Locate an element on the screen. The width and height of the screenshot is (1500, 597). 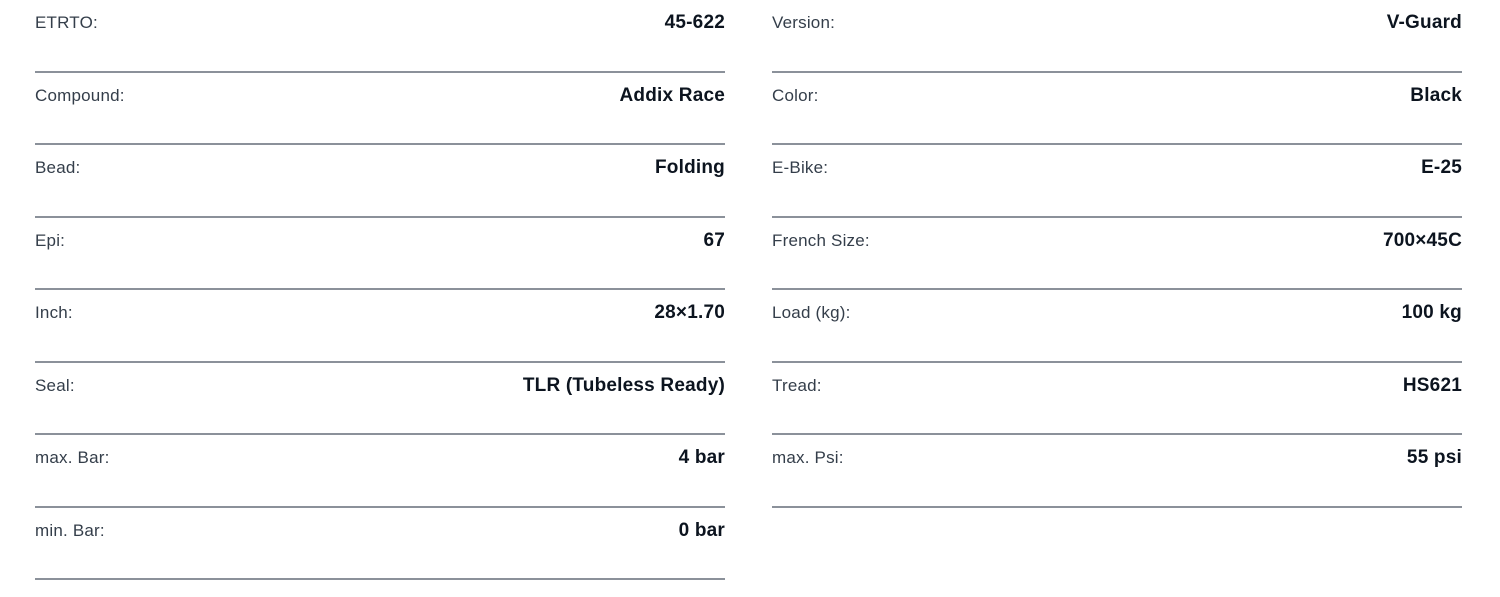
spec-value: 4 bar is located at coordinates (701, 457).